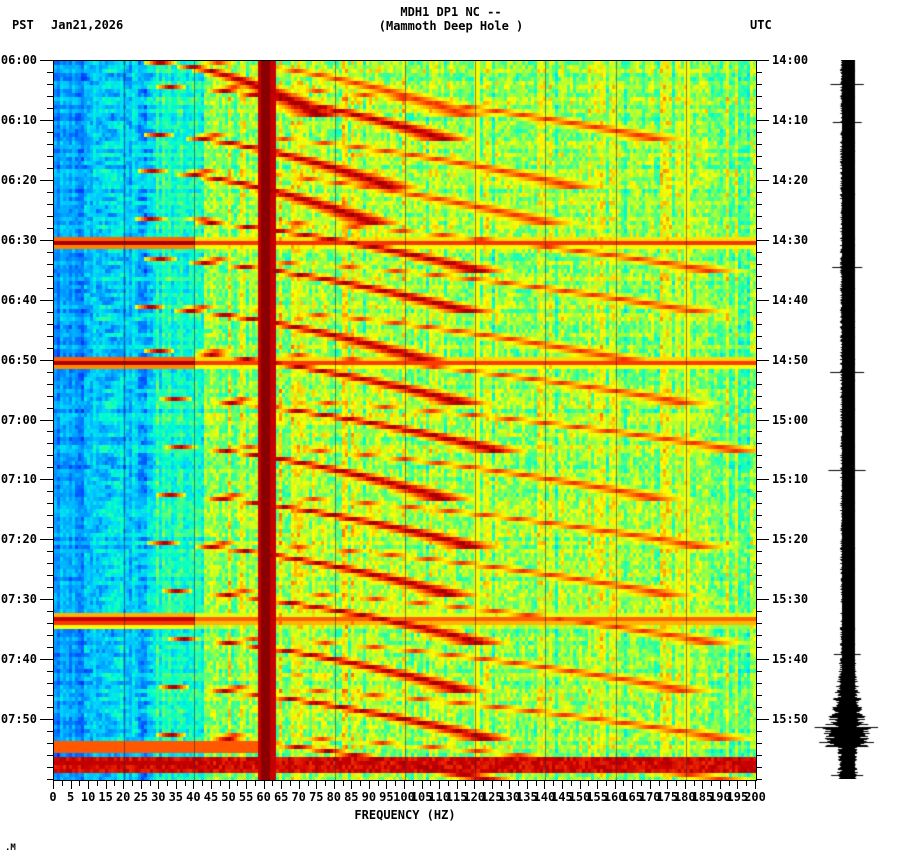 The height and width of the screenshot is (864, 902). Describe the element at coordinates (386, 797) in the screenshot. I see `freq-label: 95` at that location.